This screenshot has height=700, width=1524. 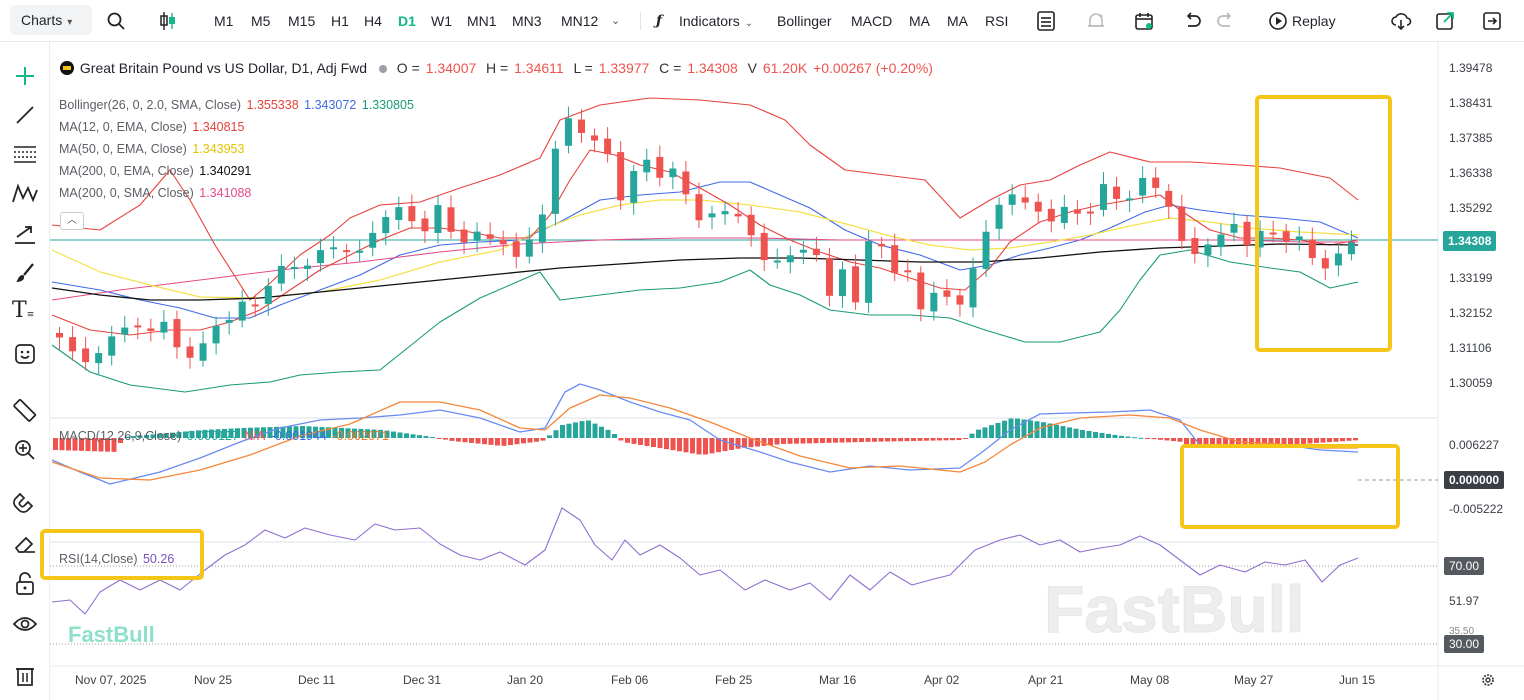 I want to click on rsi-tick: 51.97, so click(x=1464, y=601).